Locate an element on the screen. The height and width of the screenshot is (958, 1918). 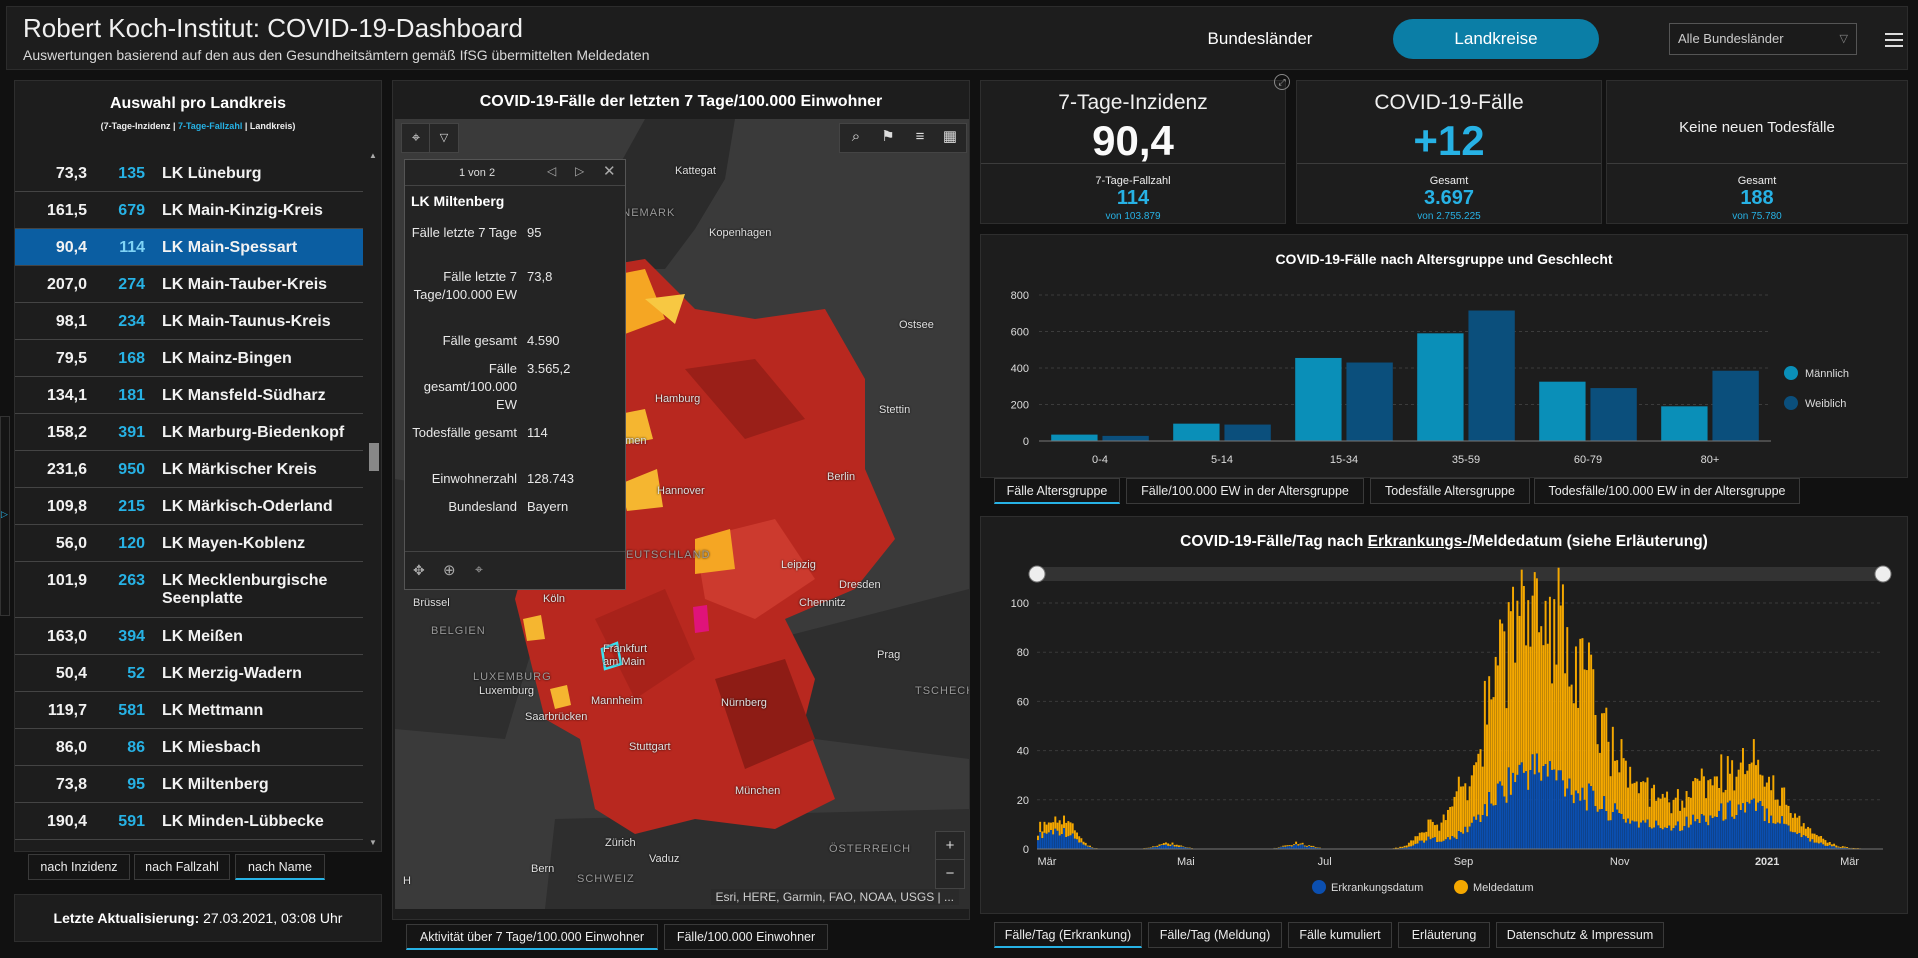
move-icon: ✥ is located at coordinates (419, 570).